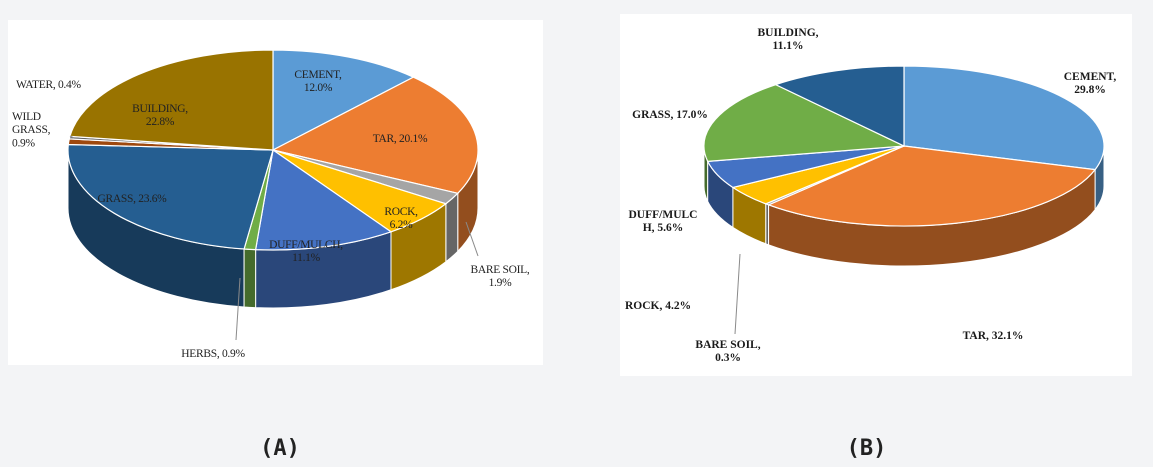 This screenshot has width=1153, height=467. Describe the element at coordinates (401, 218) in the screenshot. I see `pie-a-label-rock: ROCK, 6.2%` at that location.